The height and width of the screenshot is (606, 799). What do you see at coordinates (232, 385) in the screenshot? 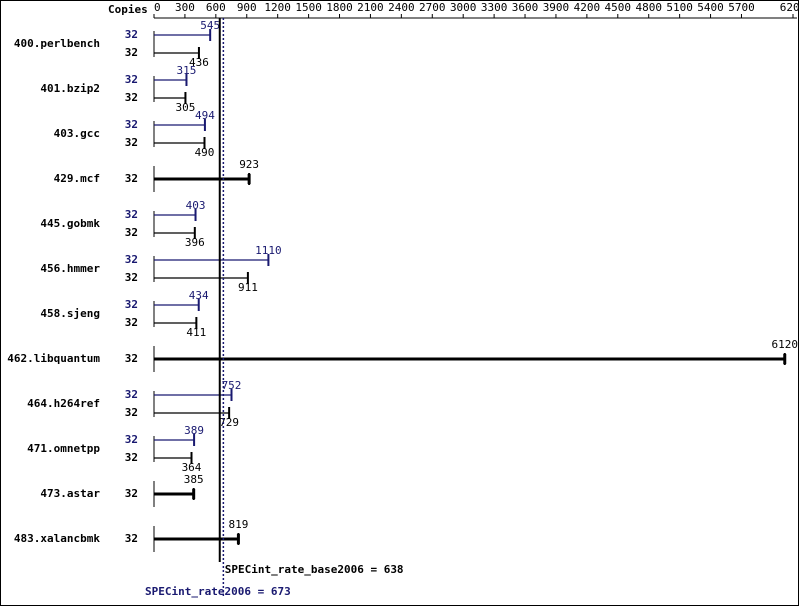
I see `value-label: 752` at bounding box center [232, 385].